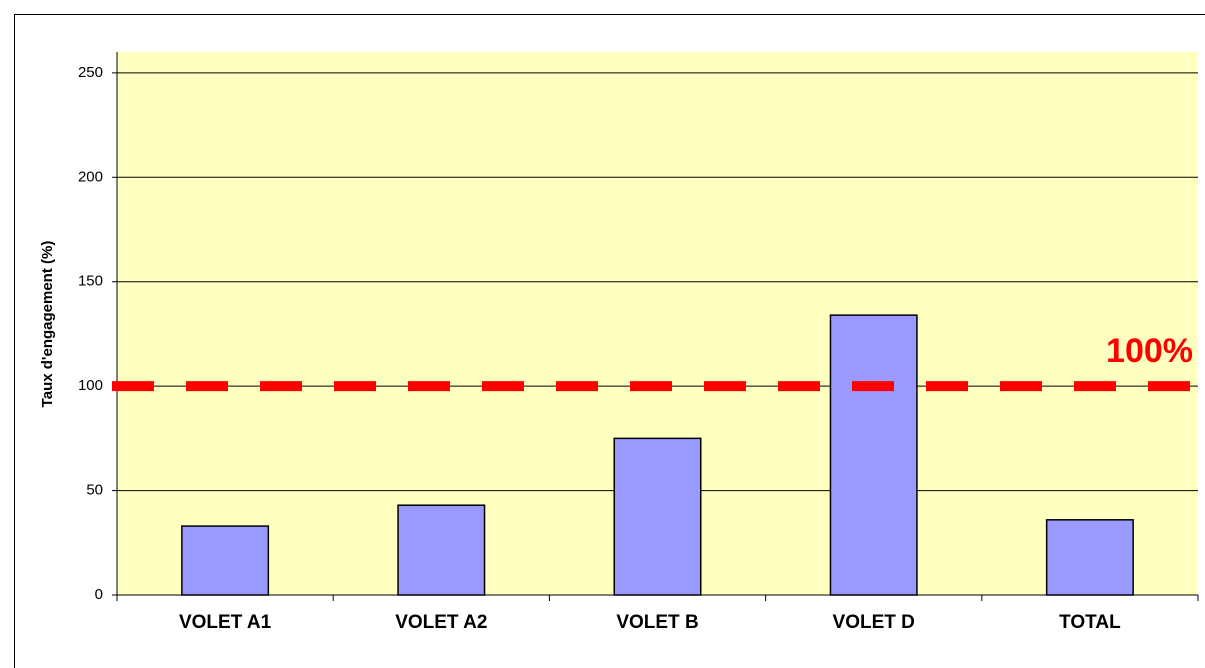 The height and width of the screenshot is (668, 1205). Describe the element at coordinates (47, 324) in the screenshot. I see `y-axis-label: Taux d'engagement (%)` at that location.